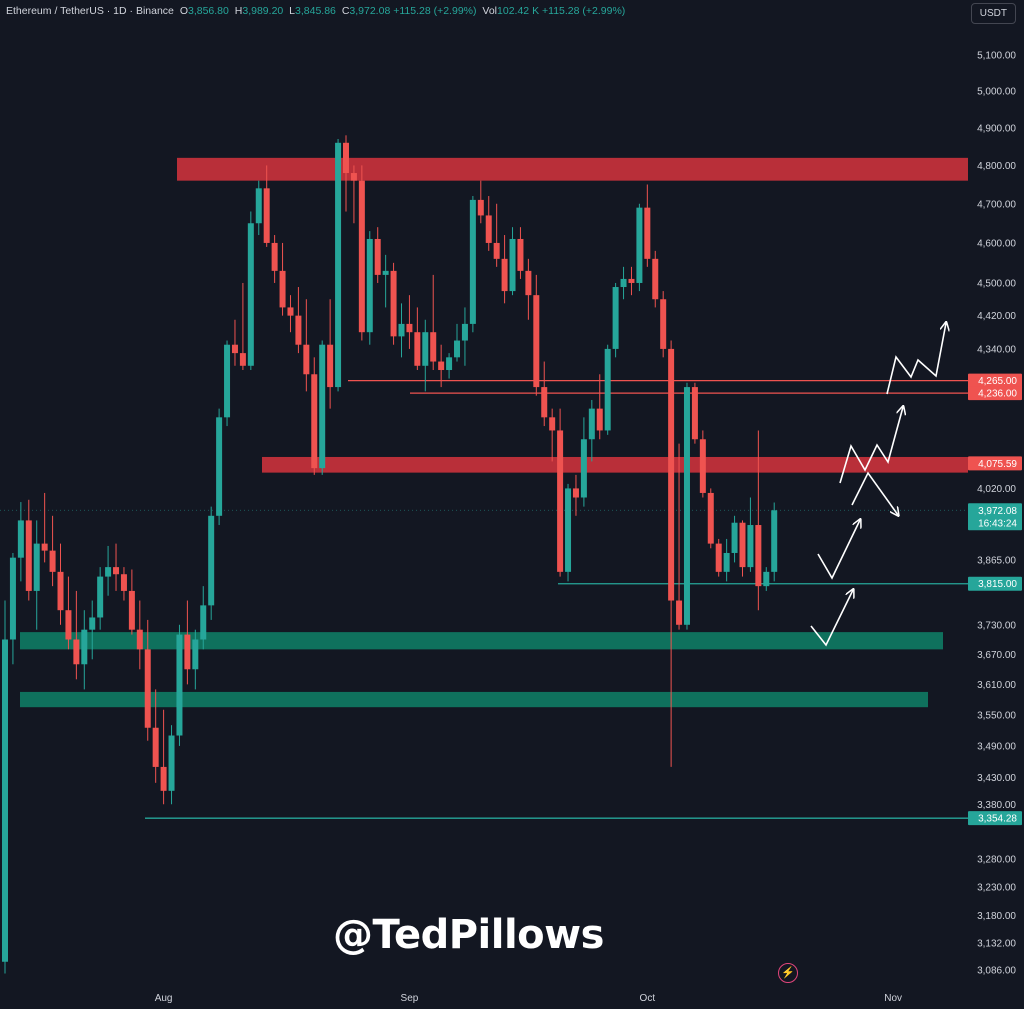 Image resolution: width=1024 pixels, height=1009 pixels. I want to click on countdown-label: 16:43:24, so click(997, 523).